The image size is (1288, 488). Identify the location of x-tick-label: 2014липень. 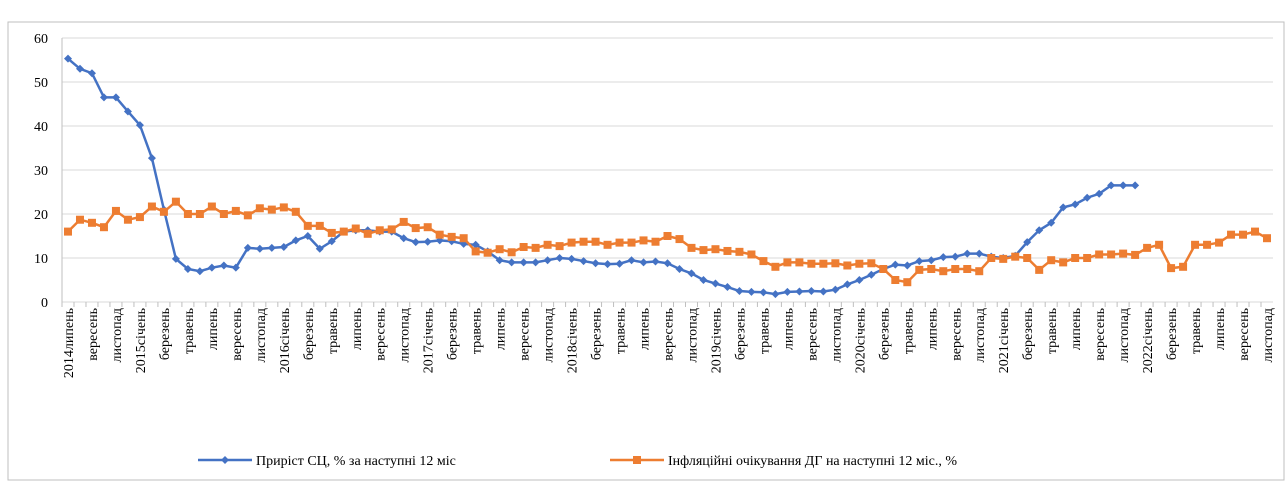
(69, 343).